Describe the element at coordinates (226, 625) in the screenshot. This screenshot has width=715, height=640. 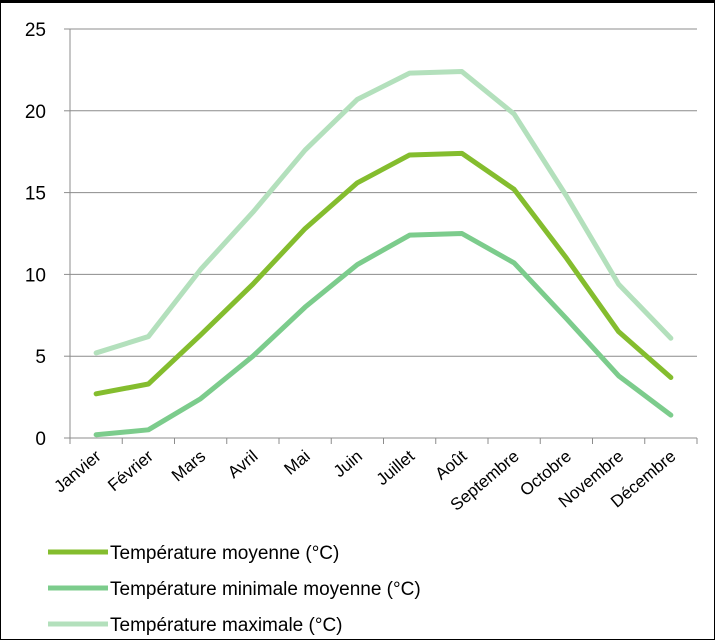
I see `legend-label: Température maximale (°C)` at that location.